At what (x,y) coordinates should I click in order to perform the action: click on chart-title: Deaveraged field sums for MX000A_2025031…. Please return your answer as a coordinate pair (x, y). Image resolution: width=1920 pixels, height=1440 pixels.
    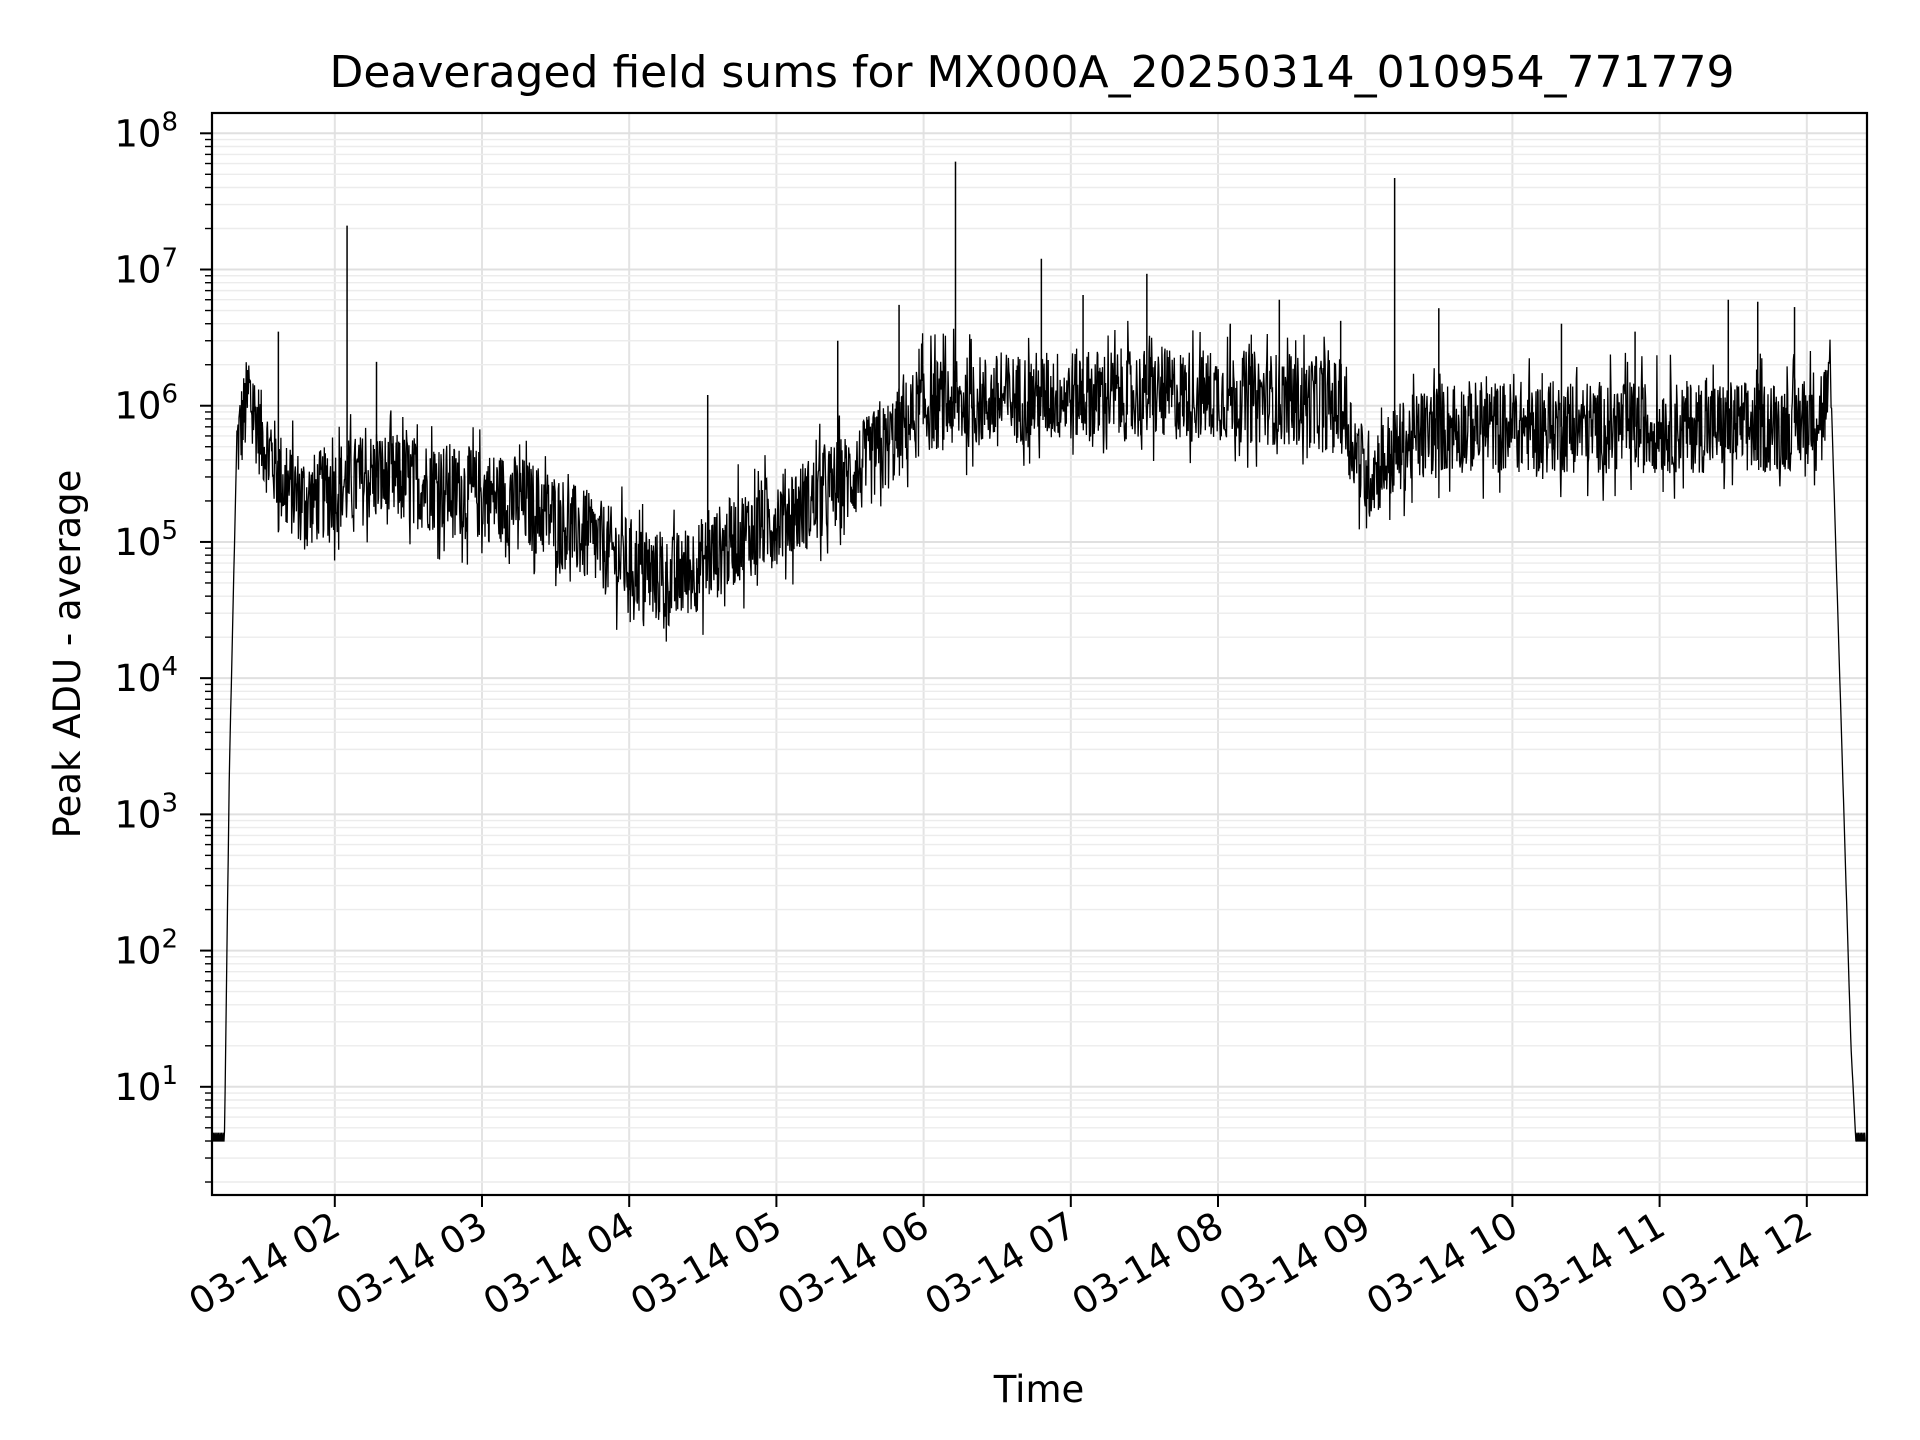
    Looking at the image, I should click on (1031, 72).